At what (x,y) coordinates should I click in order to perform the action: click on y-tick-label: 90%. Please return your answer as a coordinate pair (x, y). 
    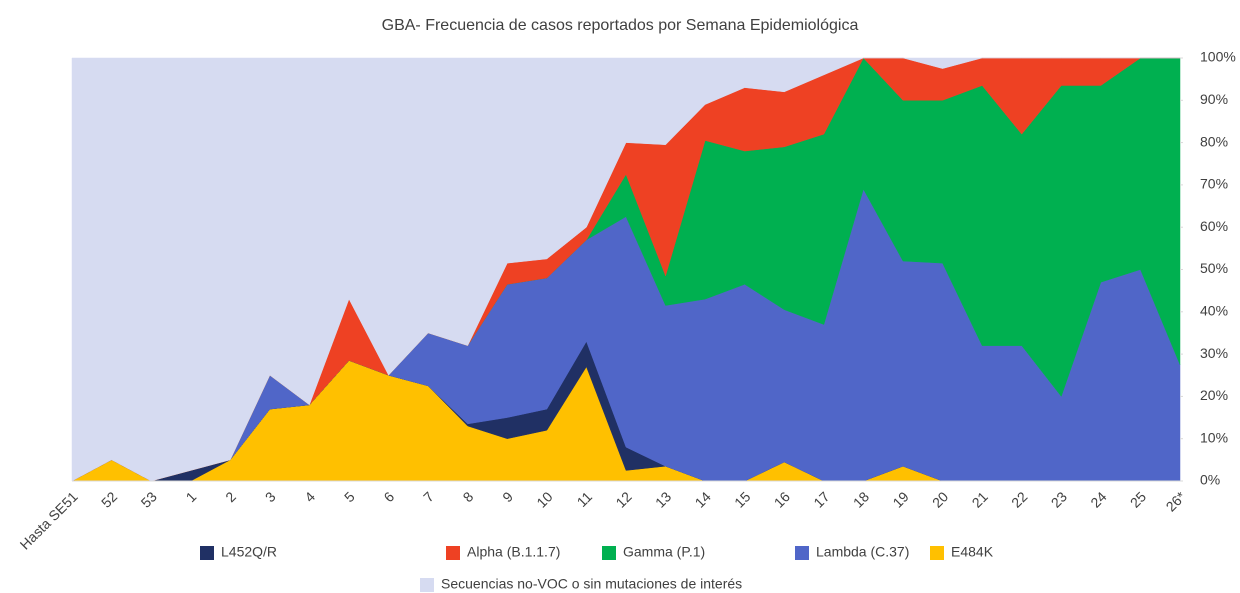
    Looking at the image, I should click on (1214, 99).